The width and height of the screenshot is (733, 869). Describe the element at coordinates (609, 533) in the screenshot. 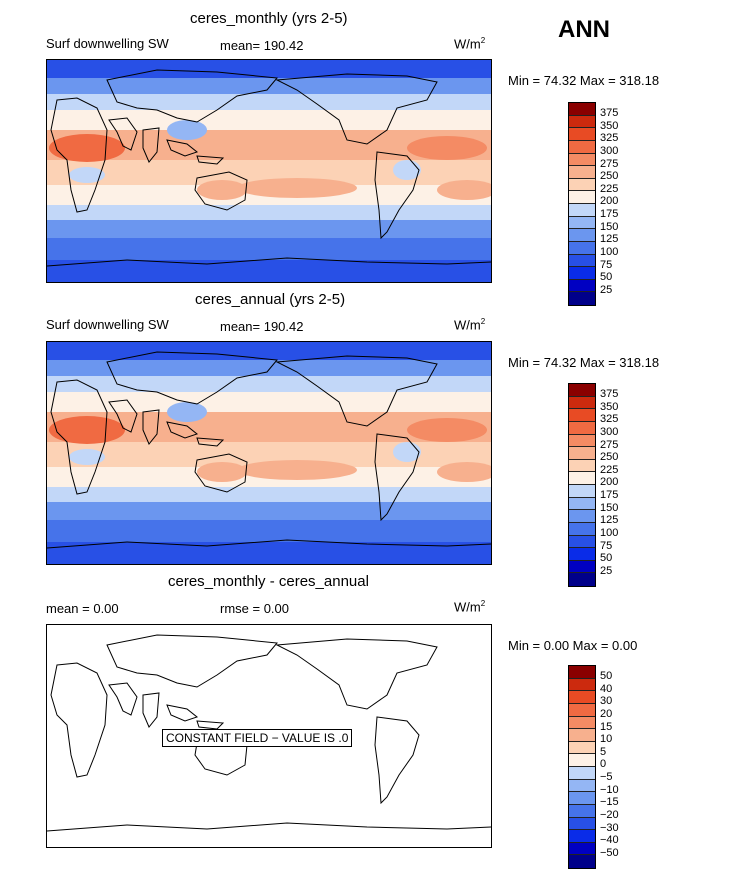

I see `colorbar-tick-label: 100` at that location.